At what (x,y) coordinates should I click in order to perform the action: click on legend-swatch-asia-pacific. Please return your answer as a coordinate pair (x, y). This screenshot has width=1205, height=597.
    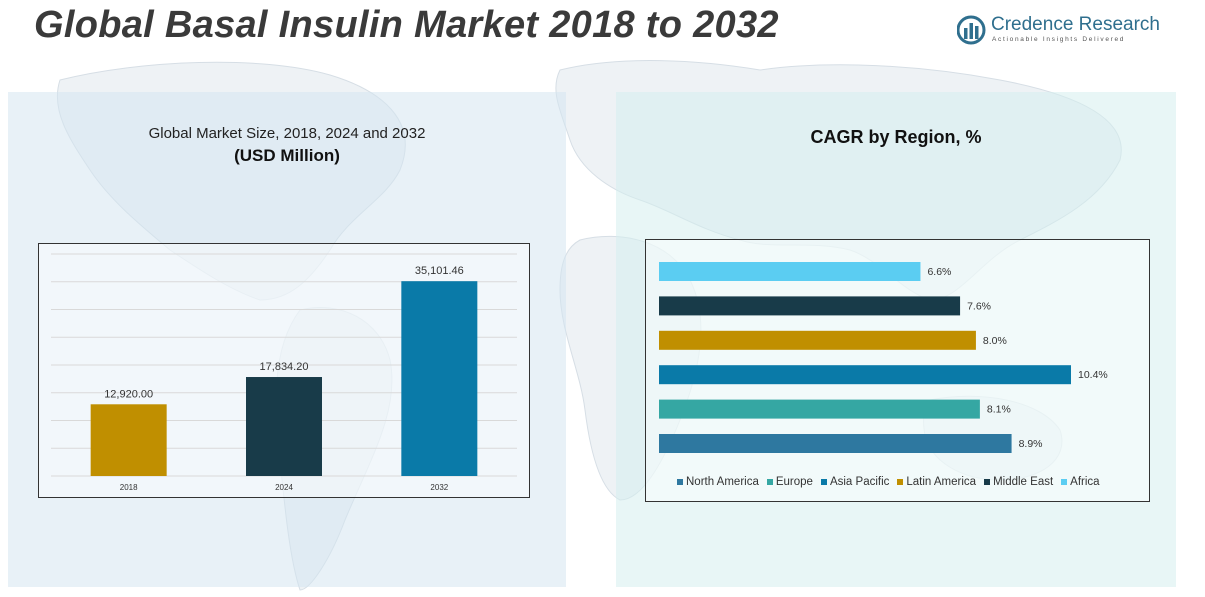
    Looking at the image, I should click on (823, 482).